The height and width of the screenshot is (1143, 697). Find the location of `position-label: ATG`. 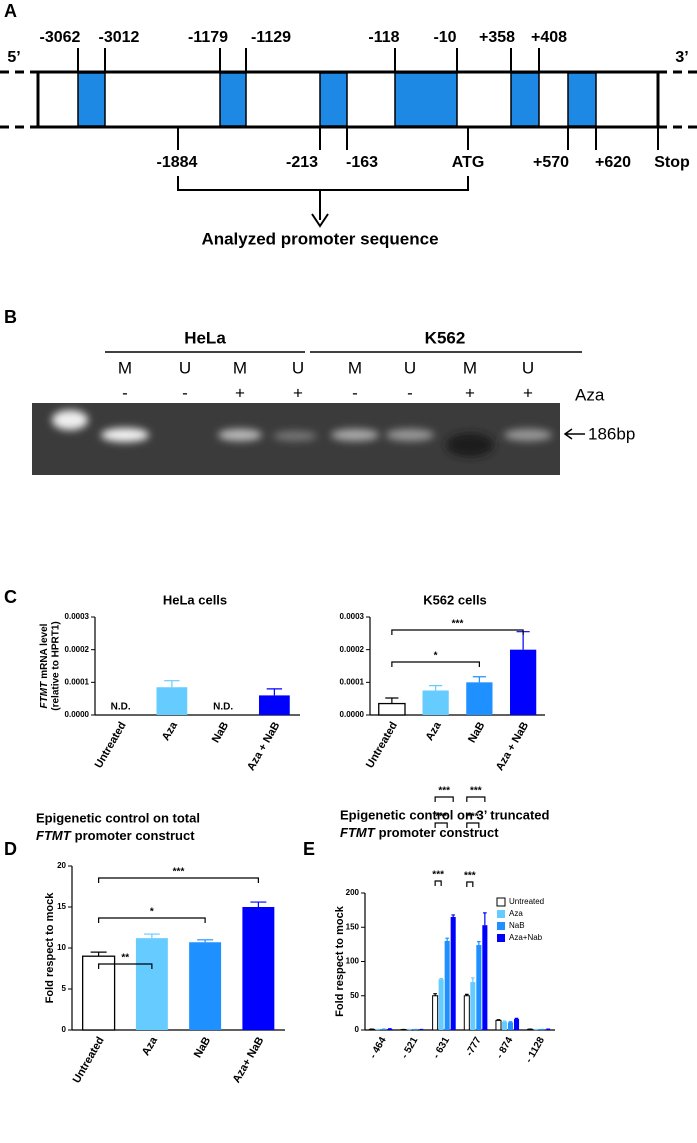

position-label: ATG is located at coordinates (468, 162).